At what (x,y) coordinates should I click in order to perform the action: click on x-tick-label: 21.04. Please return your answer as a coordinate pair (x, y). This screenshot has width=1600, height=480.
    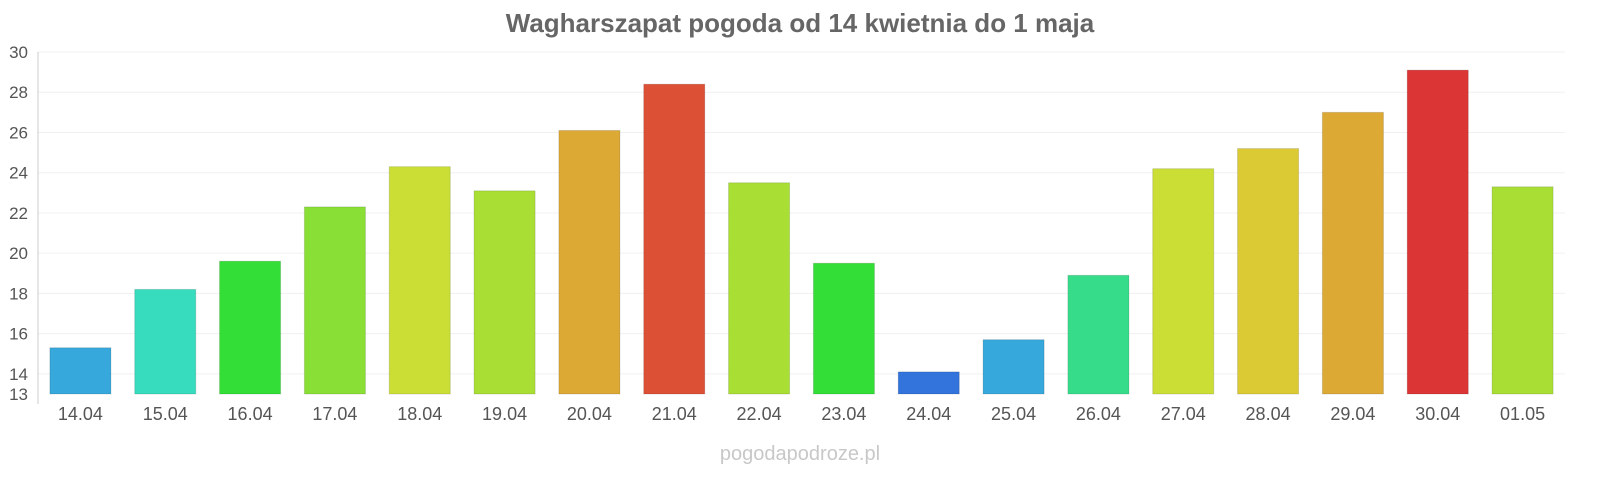
    Looking at the image, I should click on (674, 414).